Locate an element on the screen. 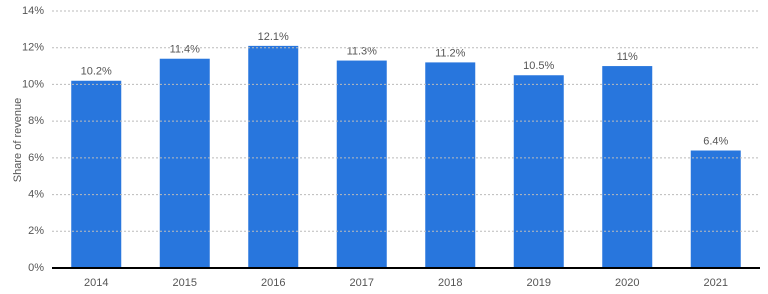 The height and width of the screenshot is (294, 768). y-tick-label: 0% is located at coordinates (36, 268).